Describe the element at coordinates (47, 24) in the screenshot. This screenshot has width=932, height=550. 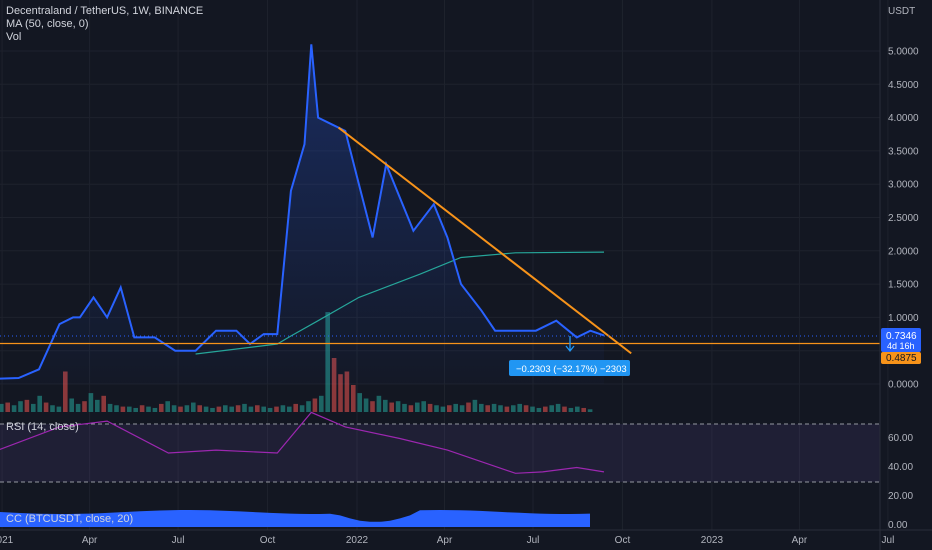
I see `ma-legend: MA (50, close, 0)` at that location.